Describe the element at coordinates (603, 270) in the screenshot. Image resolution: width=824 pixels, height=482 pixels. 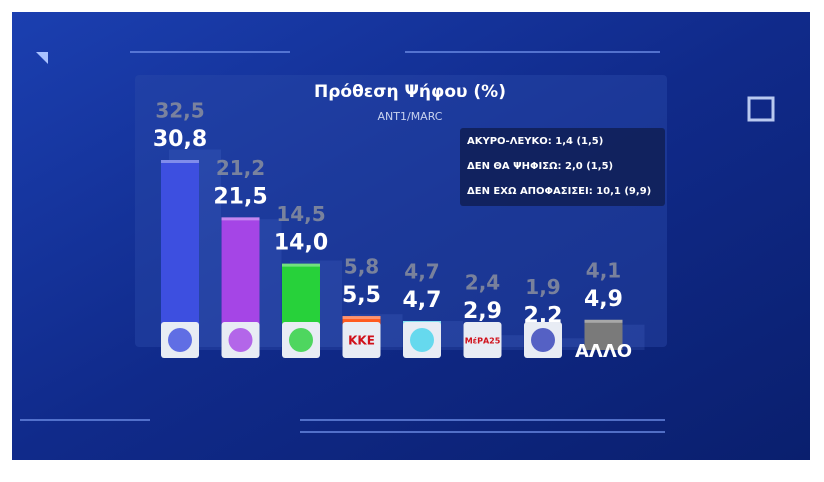
I see `previous-value-label: 4,1` at that location.